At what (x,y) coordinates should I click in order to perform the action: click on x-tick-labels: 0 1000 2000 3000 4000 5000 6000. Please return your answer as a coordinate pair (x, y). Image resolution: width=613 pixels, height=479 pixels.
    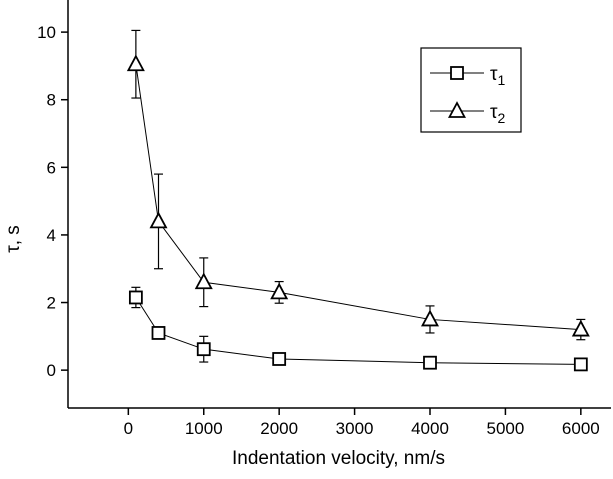
    Looking at the image, I should click on (362, 423).